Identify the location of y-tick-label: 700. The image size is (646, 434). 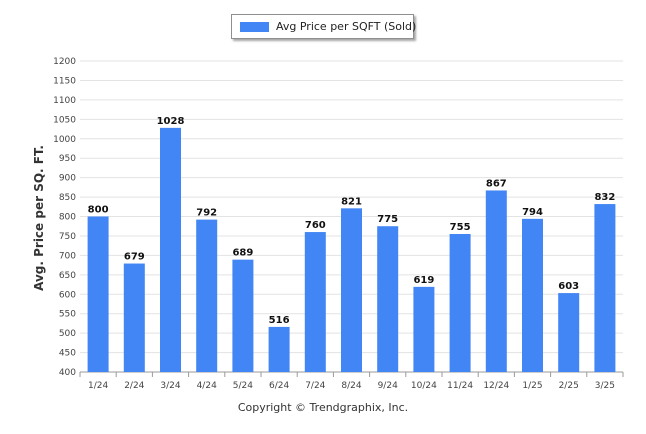
(67, 256).